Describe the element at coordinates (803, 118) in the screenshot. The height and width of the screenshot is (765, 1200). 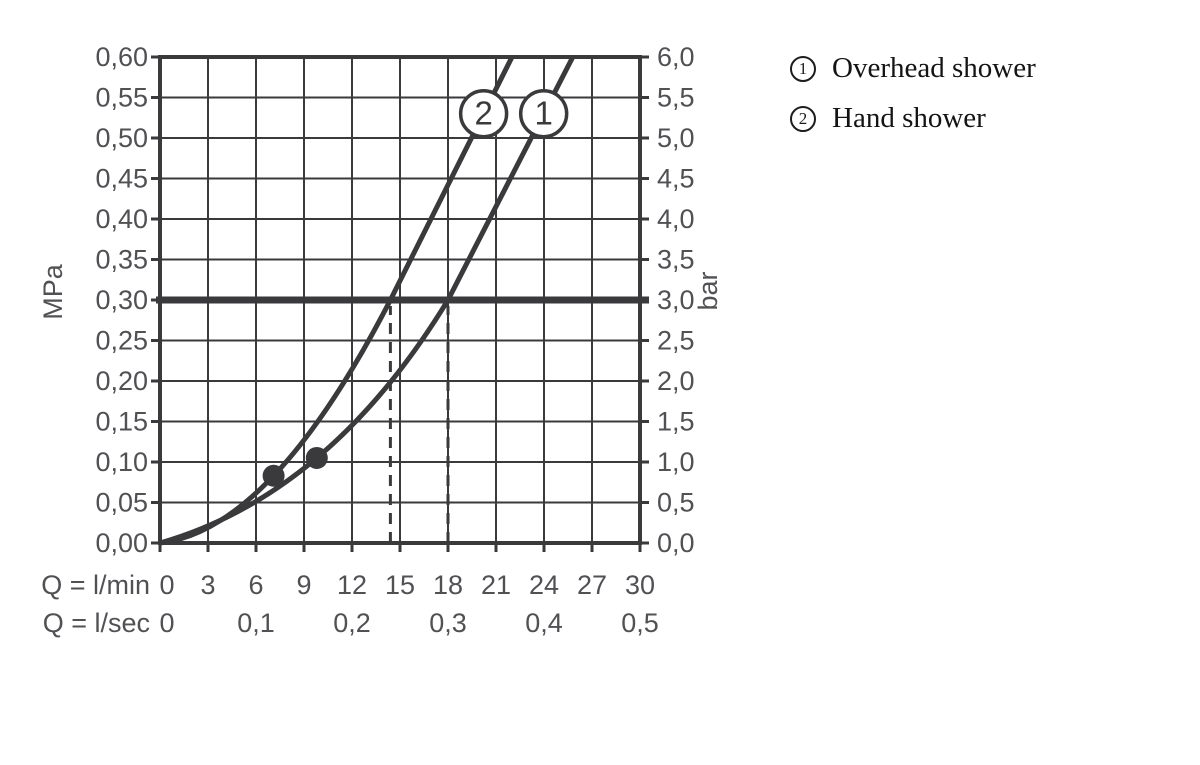
I see `legend-marker-2-icon: 2` at that location.